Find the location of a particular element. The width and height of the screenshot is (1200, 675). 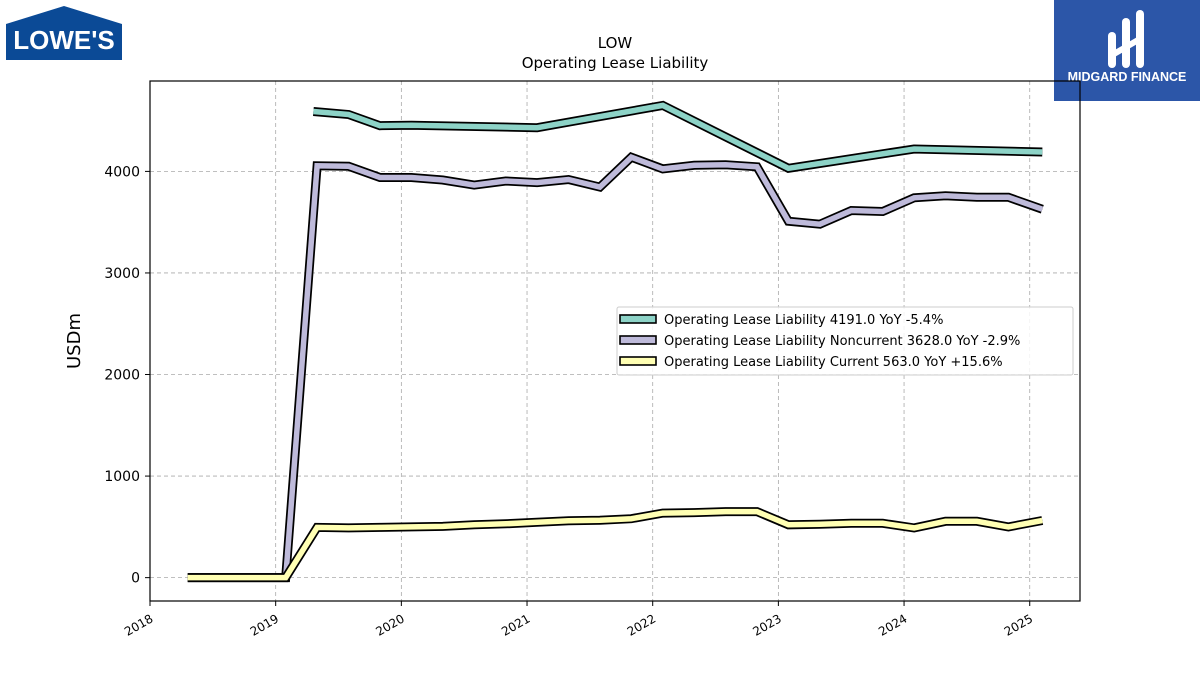

y-tick-label: 0 is located at coordinates (135, 579).